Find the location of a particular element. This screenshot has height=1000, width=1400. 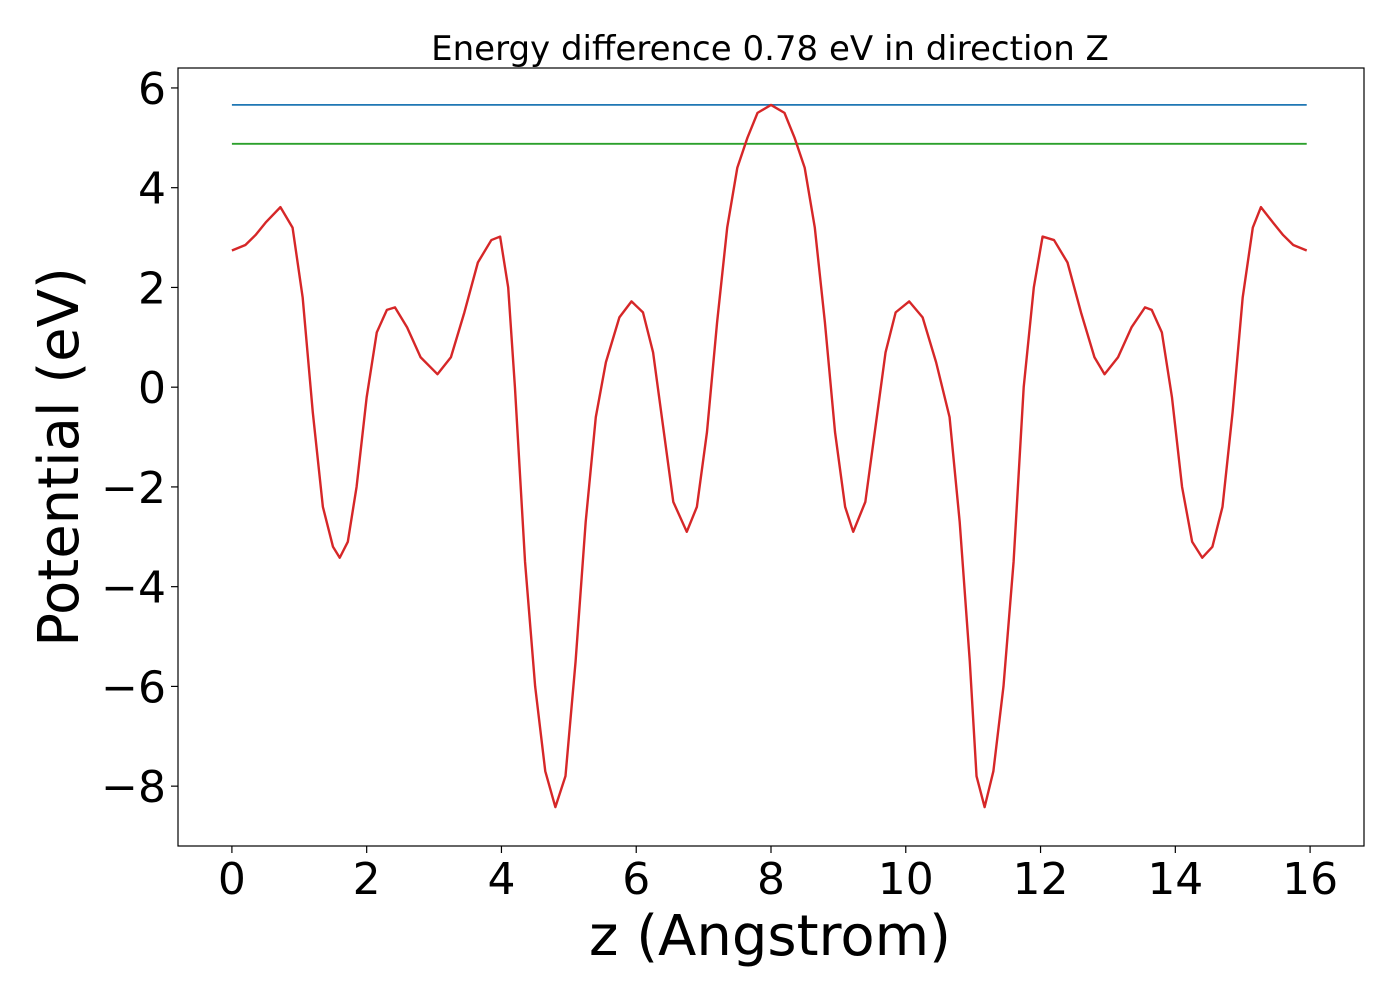

x-axis: 0 2 4 6 8 10 12 14 16 is located at coordinates (778, 875).